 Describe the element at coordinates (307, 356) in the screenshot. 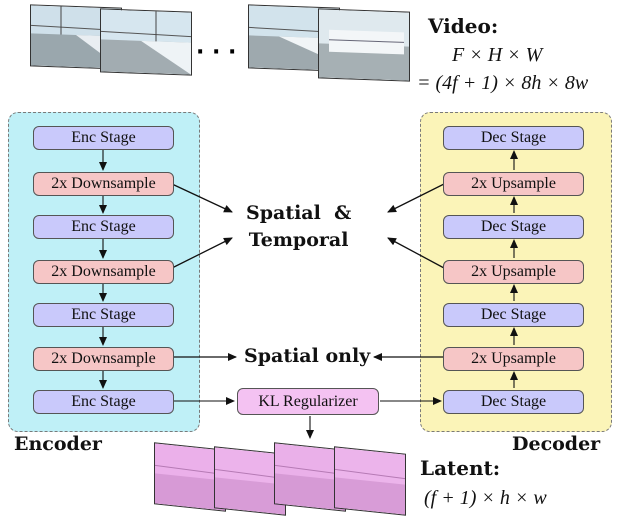

I see `spatial-only-label: Spatial only` at that location.